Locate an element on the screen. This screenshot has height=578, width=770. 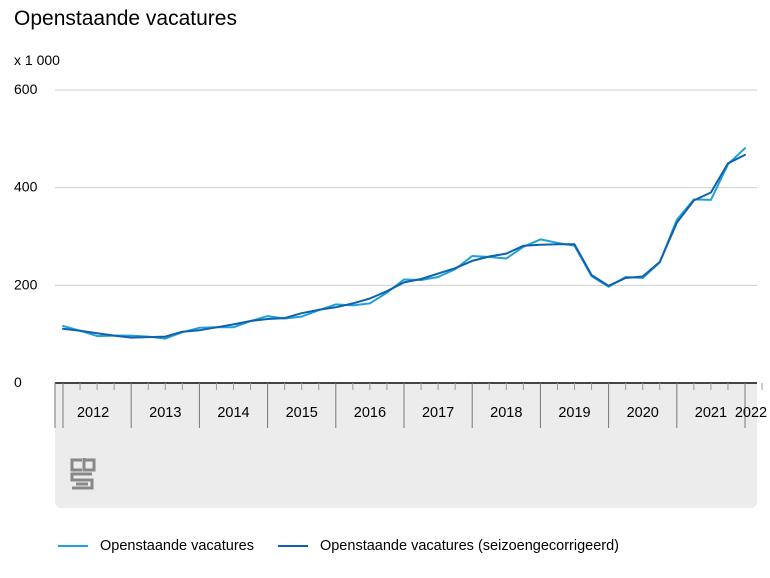
x-tick-label-2022: 2022 is located at coordinates (751, 413).